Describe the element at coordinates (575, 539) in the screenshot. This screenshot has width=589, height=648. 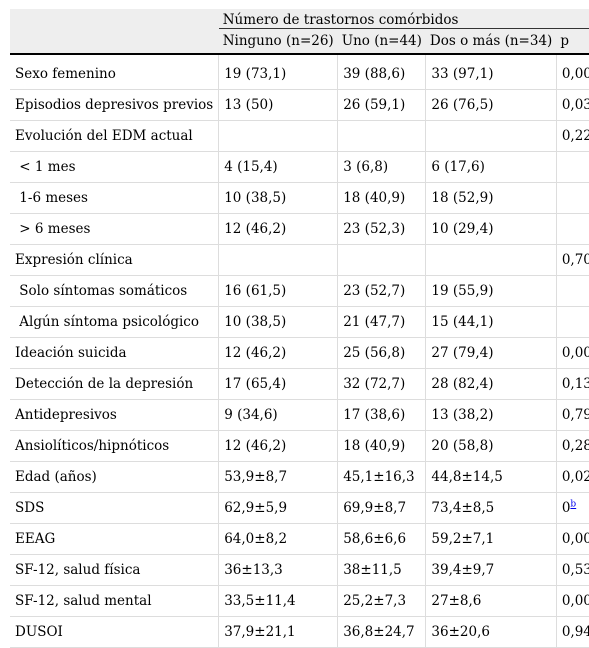
I see `p-value-text: 0,008` at that location.